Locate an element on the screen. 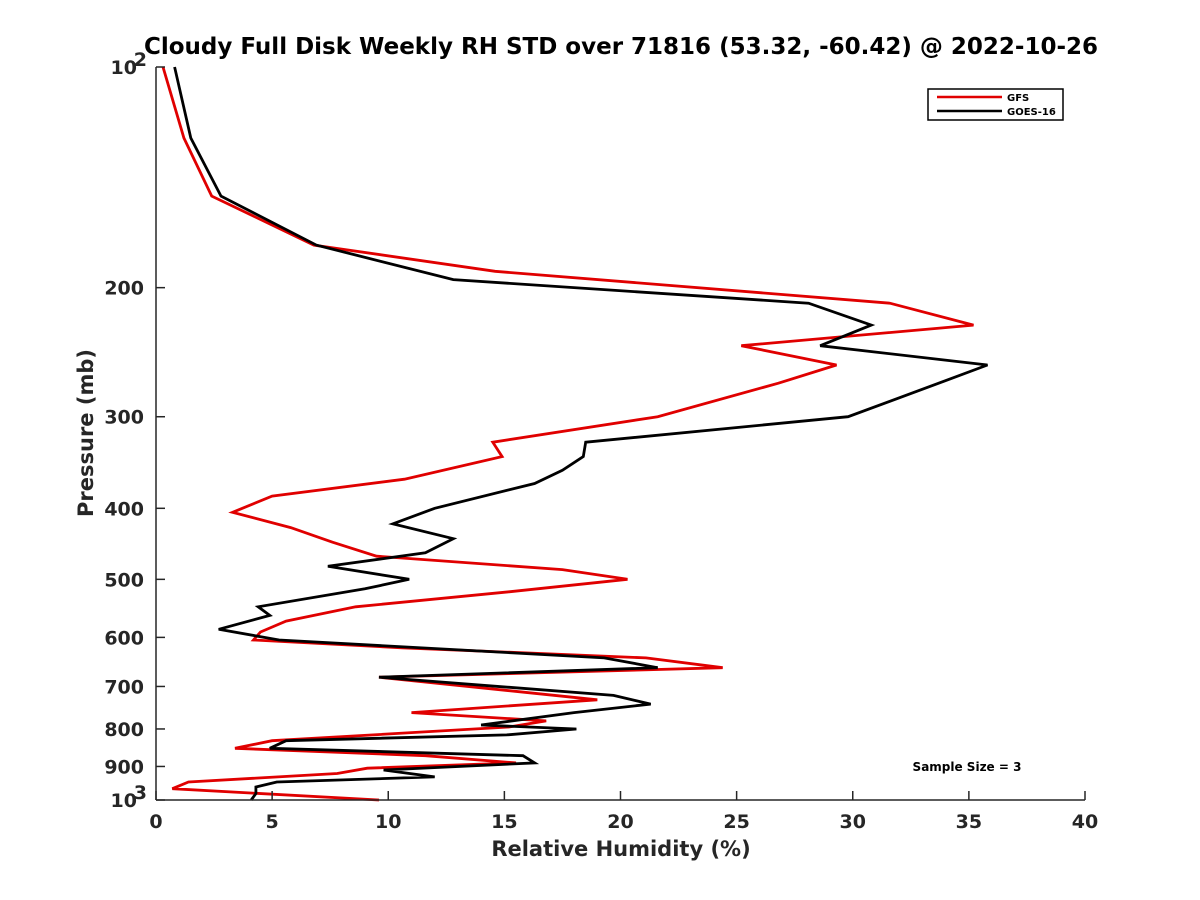  legend: GFS GOES-16 is located at coordinates (995, 104).